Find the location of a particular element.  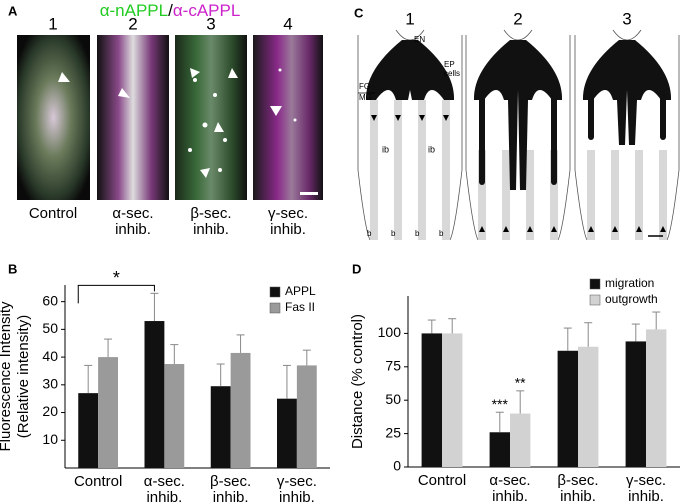

image-number: 1 is located at coordinates (52, 23).